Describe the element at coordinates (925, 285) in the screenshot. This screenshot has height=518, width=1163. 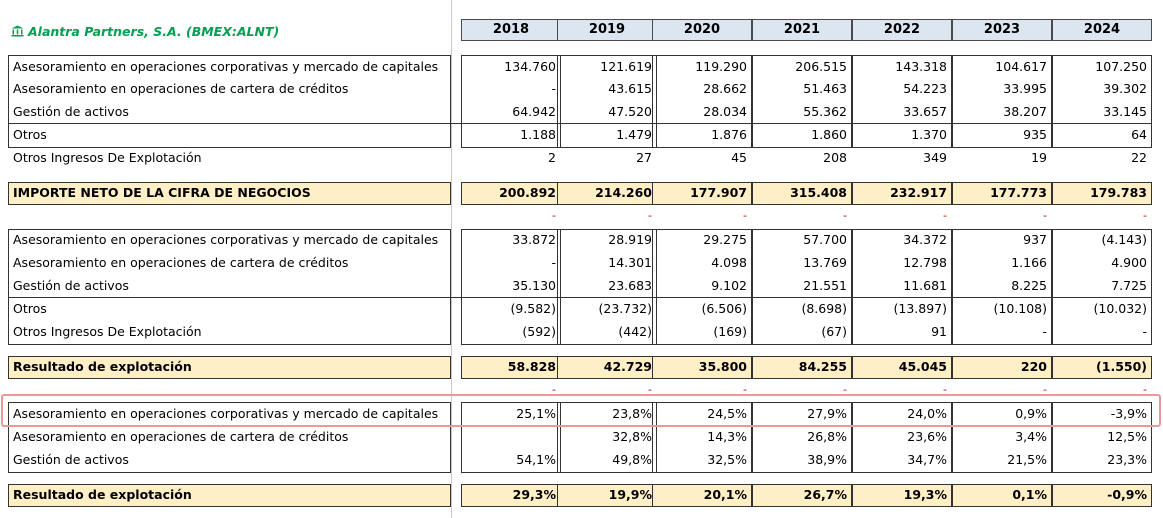
I see `row-value: 11.681` at that location.